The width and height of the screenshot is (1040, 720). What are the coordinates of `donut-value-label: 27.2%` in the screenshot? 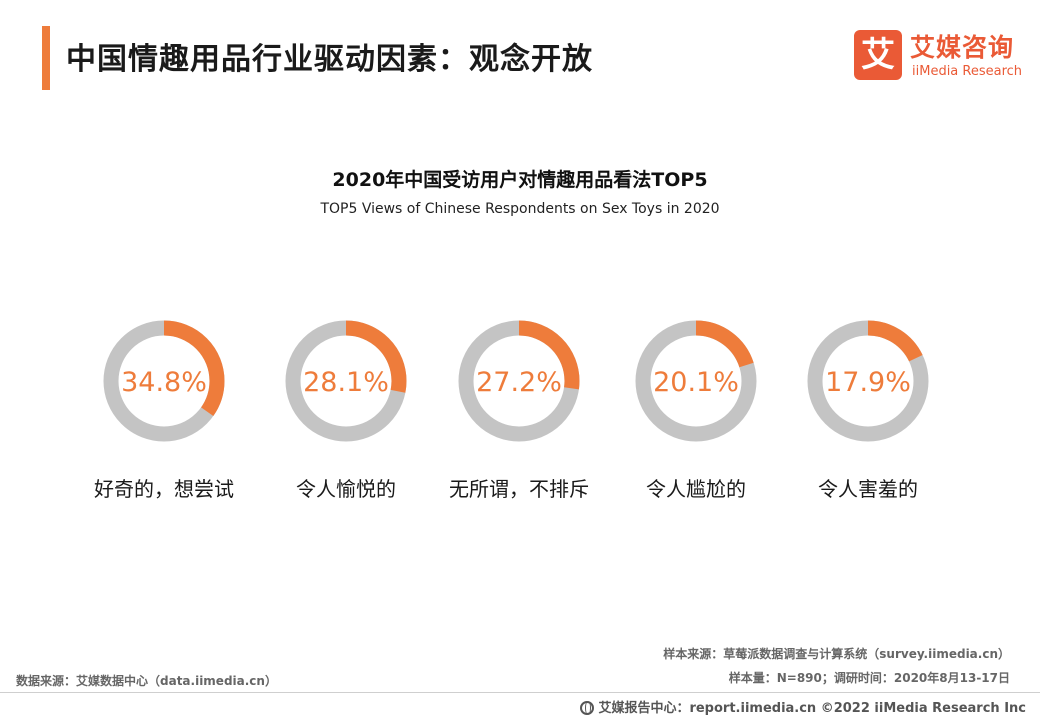 It's located at (519, 382).